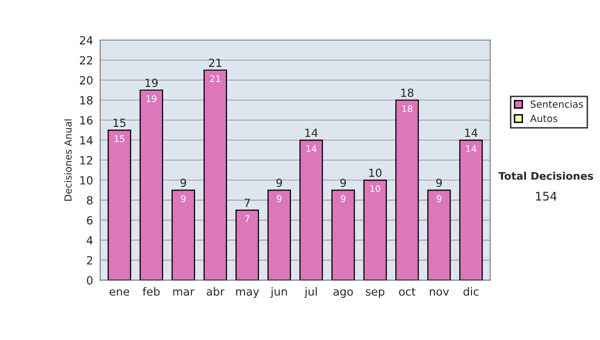 Image resolution: width=600 pixels, height=340 pixels. What do you see at coordinates (215, 62) in the screenshot?
I see `total-label: 21` at bounding box center [215, 62].